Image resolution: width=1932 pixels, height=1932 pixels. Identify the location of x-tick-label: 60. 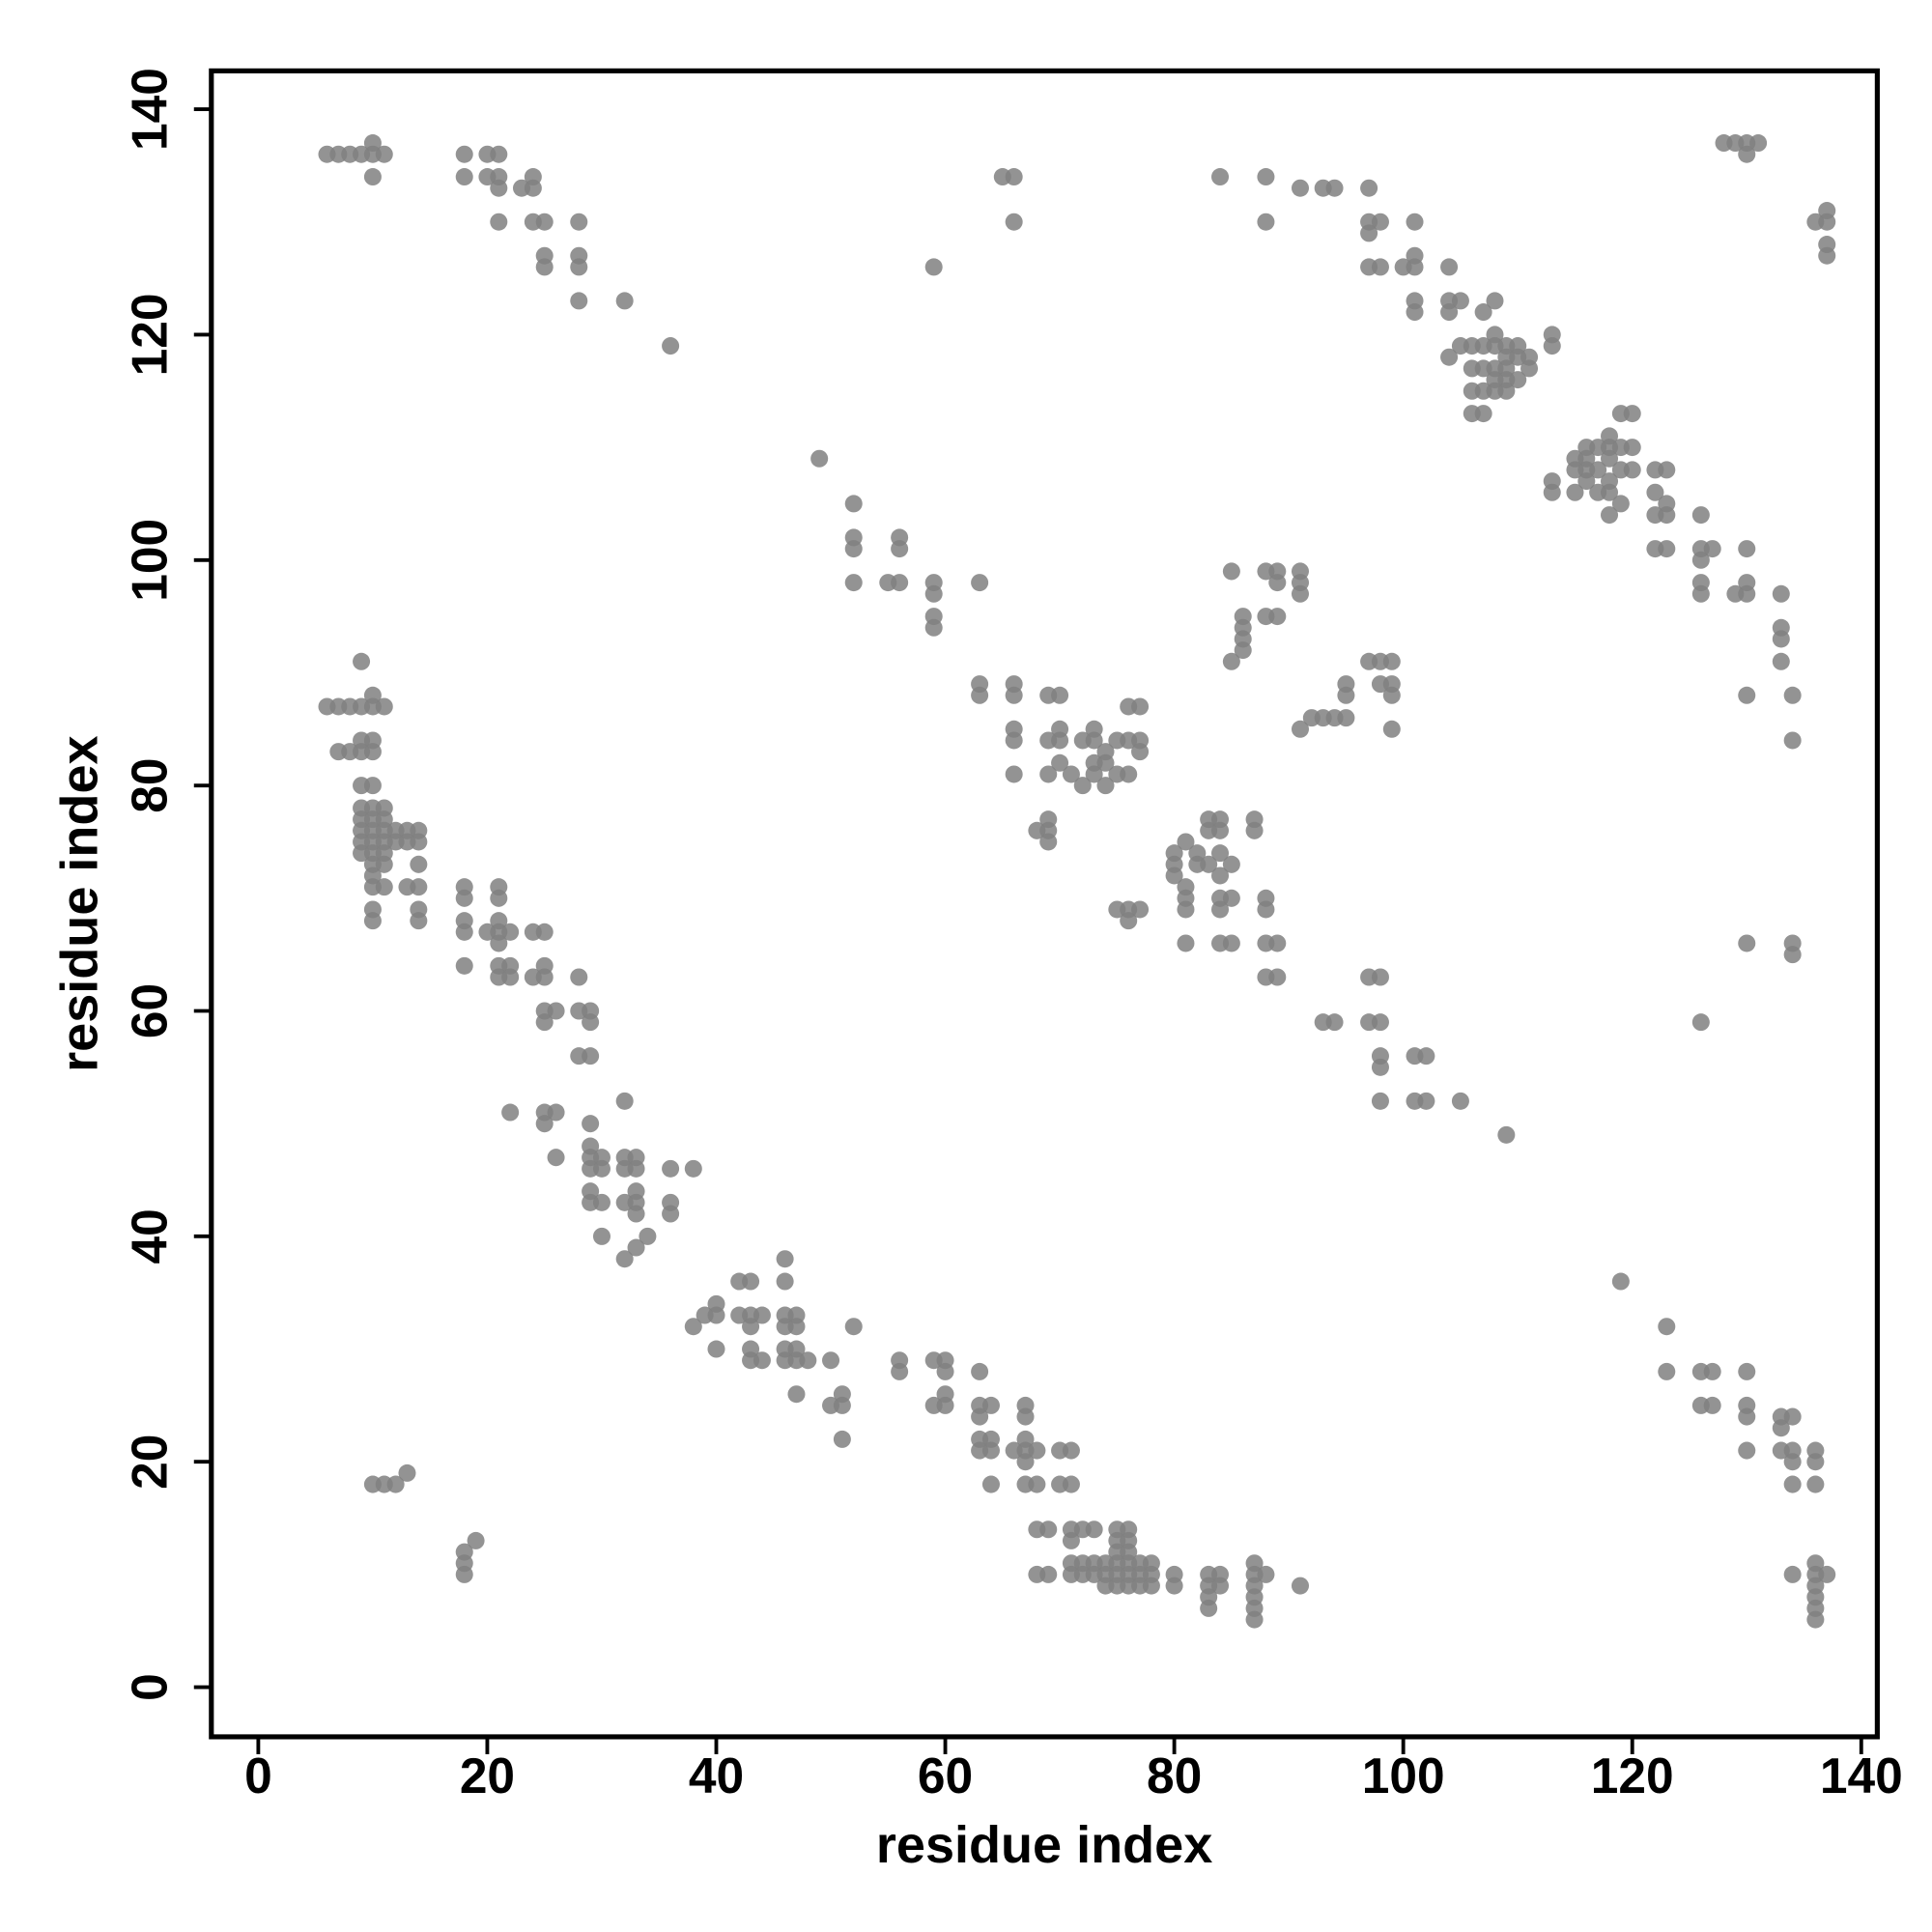
(945, 1775).